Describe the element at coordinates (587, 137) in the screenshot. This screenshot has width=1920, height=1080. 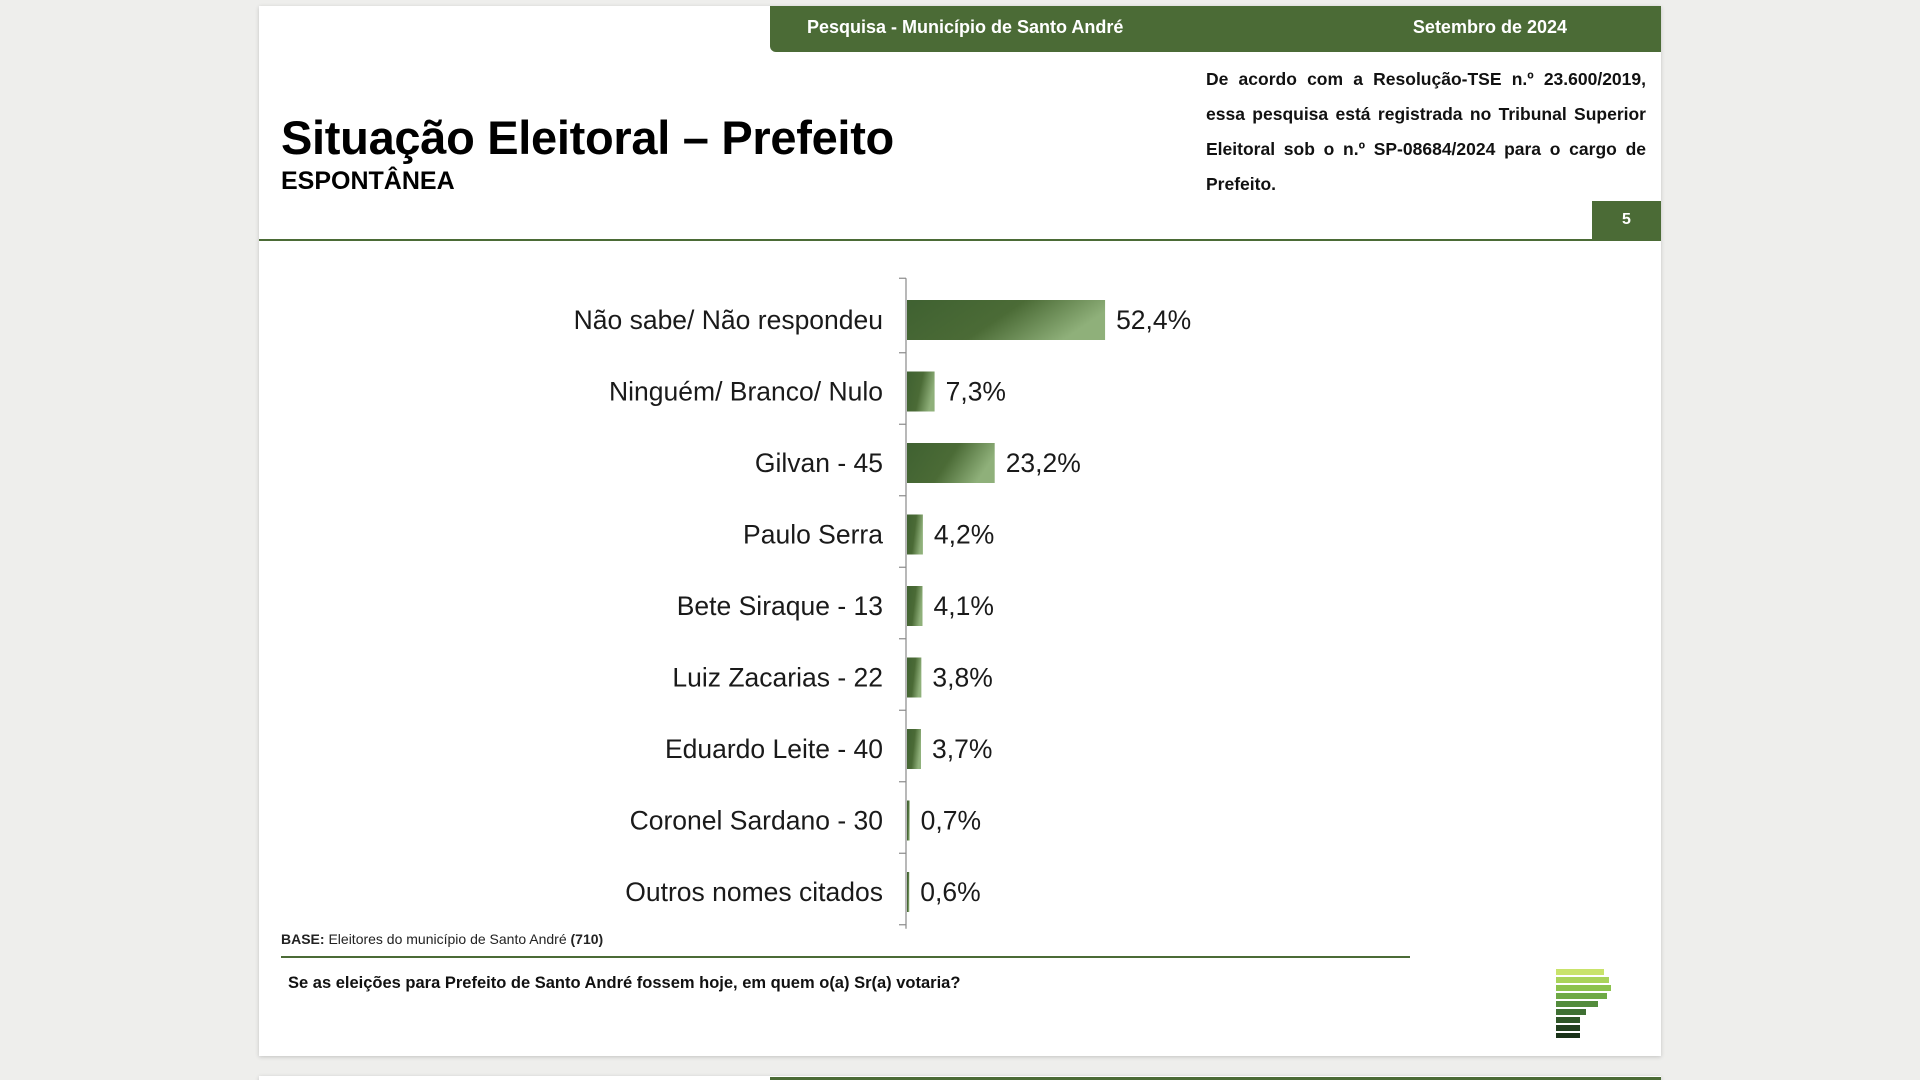
I see `page-title: Situação Eleitoral – Prefeito` at that location.